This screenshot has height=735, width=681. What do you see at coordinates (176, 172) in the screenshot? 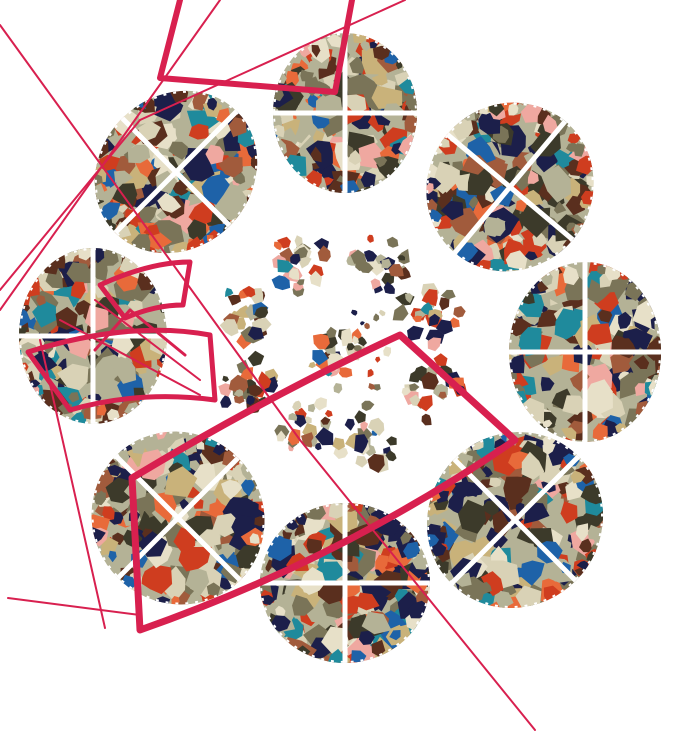
I see `petal-edge` at bounding box center [176, 172].